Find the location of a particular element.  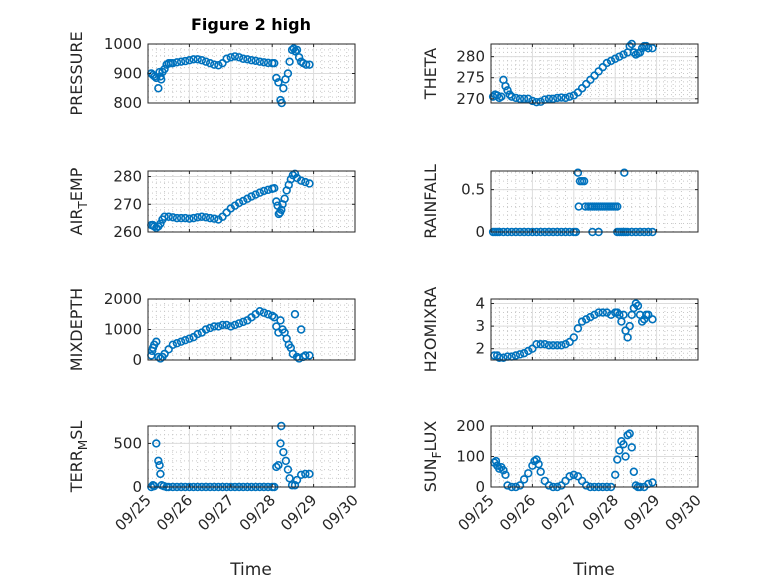

subplot-pressure: 800 900 1000 PRESSURE is located at coordinates (211, 73).